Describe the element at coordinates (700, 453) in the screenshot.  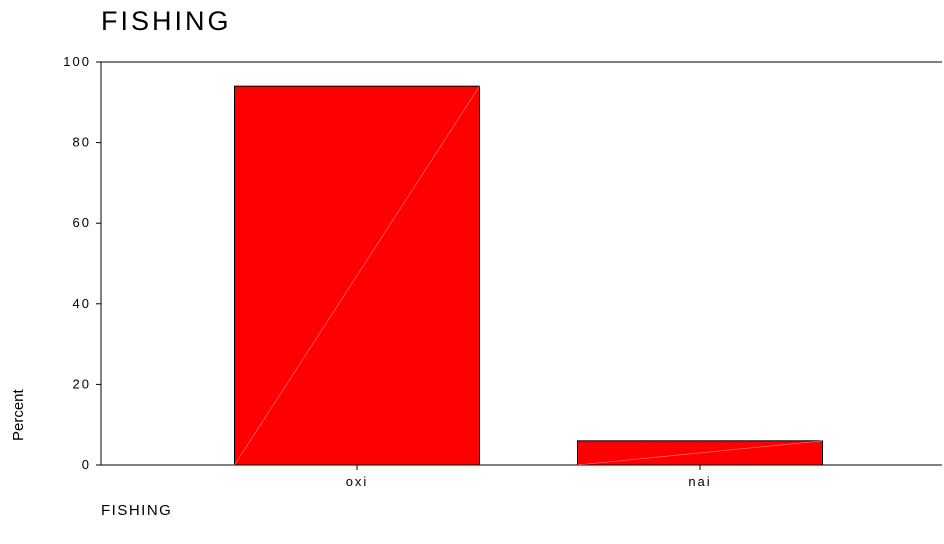
I see `bar-shading-line` at that location.